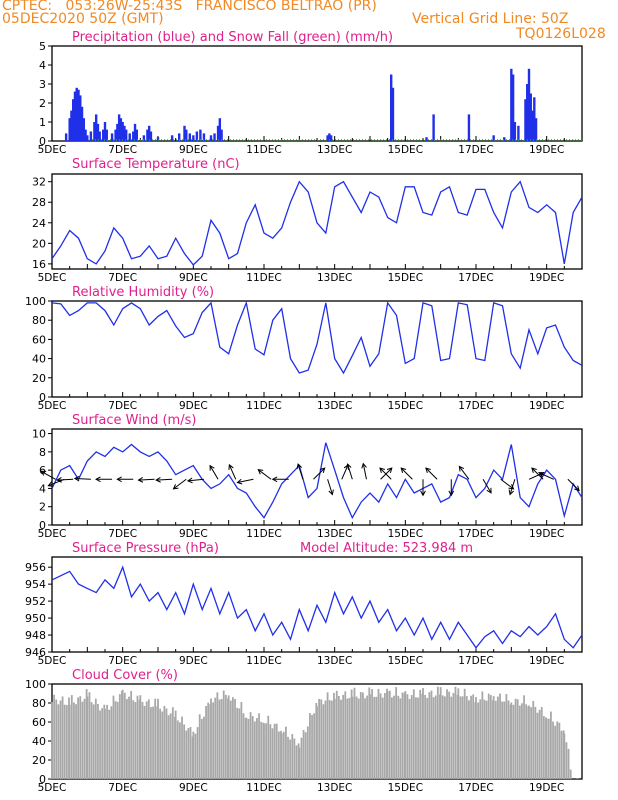 The width and height of the screenshot is (618, 800). I want to click on x-tick-label: 9DEC, so click(193, 150).